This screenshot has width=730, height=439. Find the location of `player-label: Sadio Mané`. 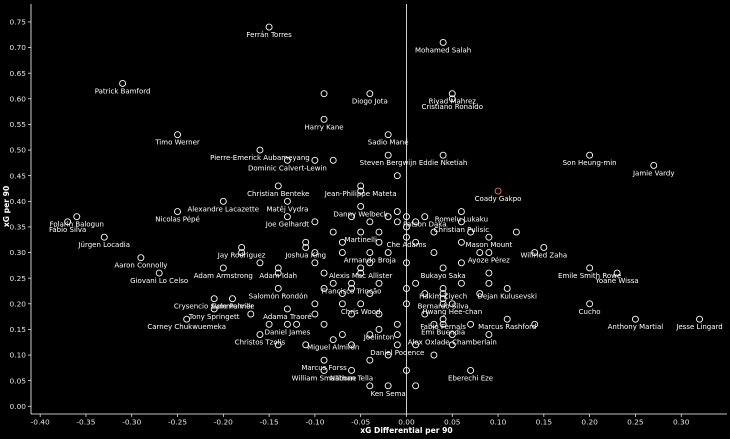

player-label: Sadio Mané is located at coordinates (388, 143).